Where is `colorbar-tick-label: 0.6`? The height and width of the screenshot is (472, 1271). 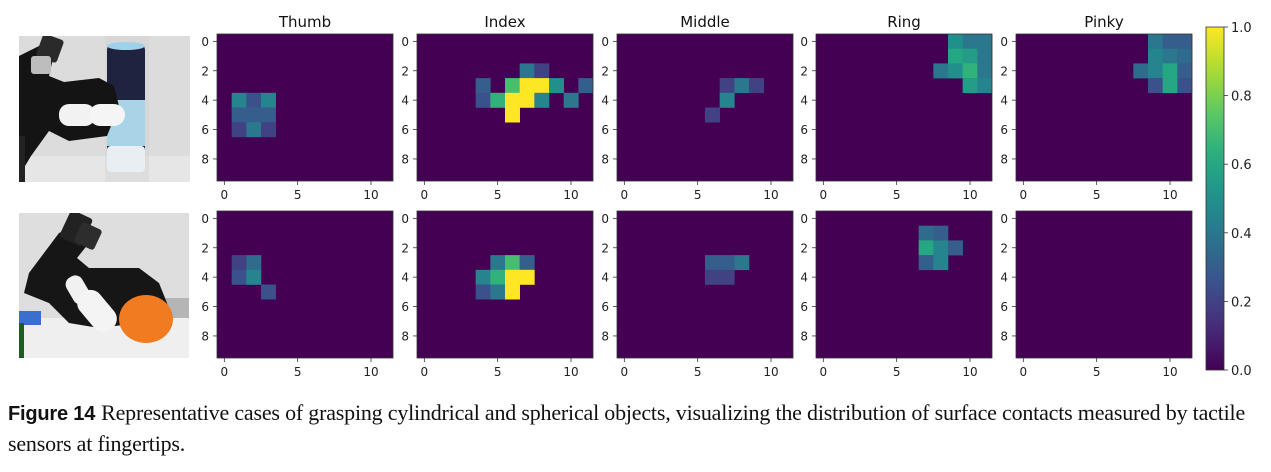
colorbar-tick-label: 0.6 is located at coordinates (1241, 165).